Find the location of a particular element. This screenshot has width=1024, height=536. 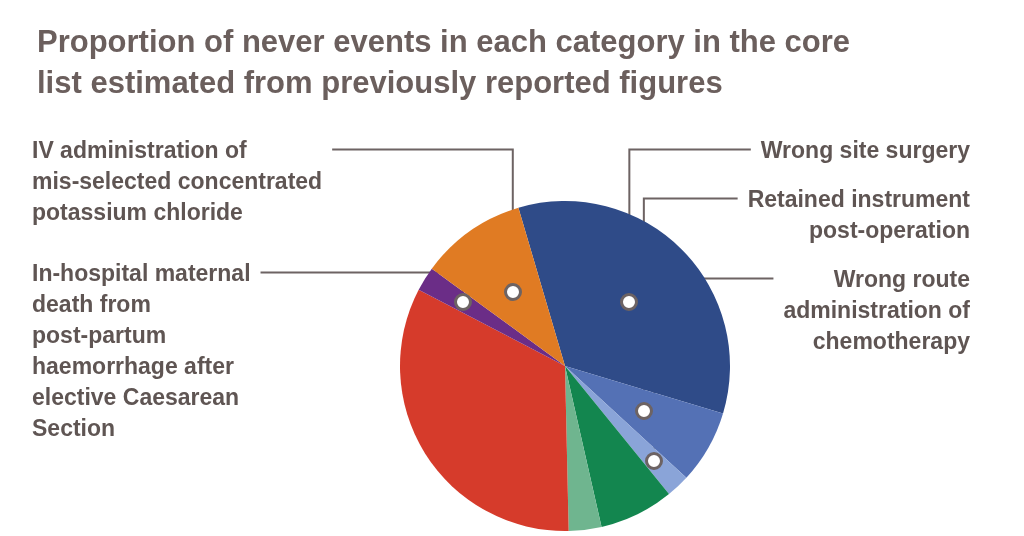

slice-label: Retained instrument post-operation is located at coordinates (859, 214).